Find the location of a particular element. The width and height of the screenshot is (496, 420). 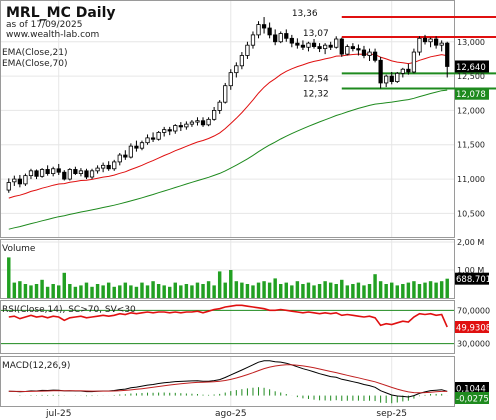

volume-tick-label: 2,00 M is located at coordinates (470, 242).